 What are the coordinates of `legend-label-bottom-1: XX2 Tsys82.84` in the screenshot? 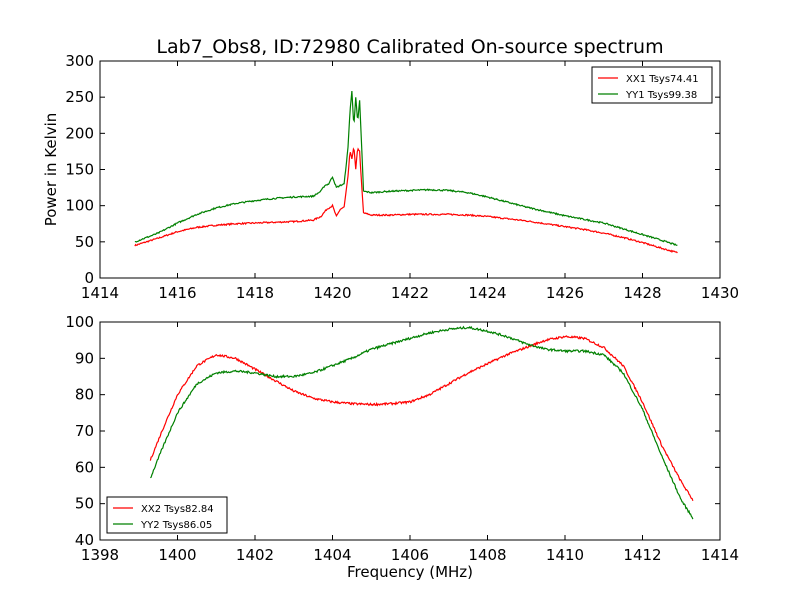 It's located at (177, 509).